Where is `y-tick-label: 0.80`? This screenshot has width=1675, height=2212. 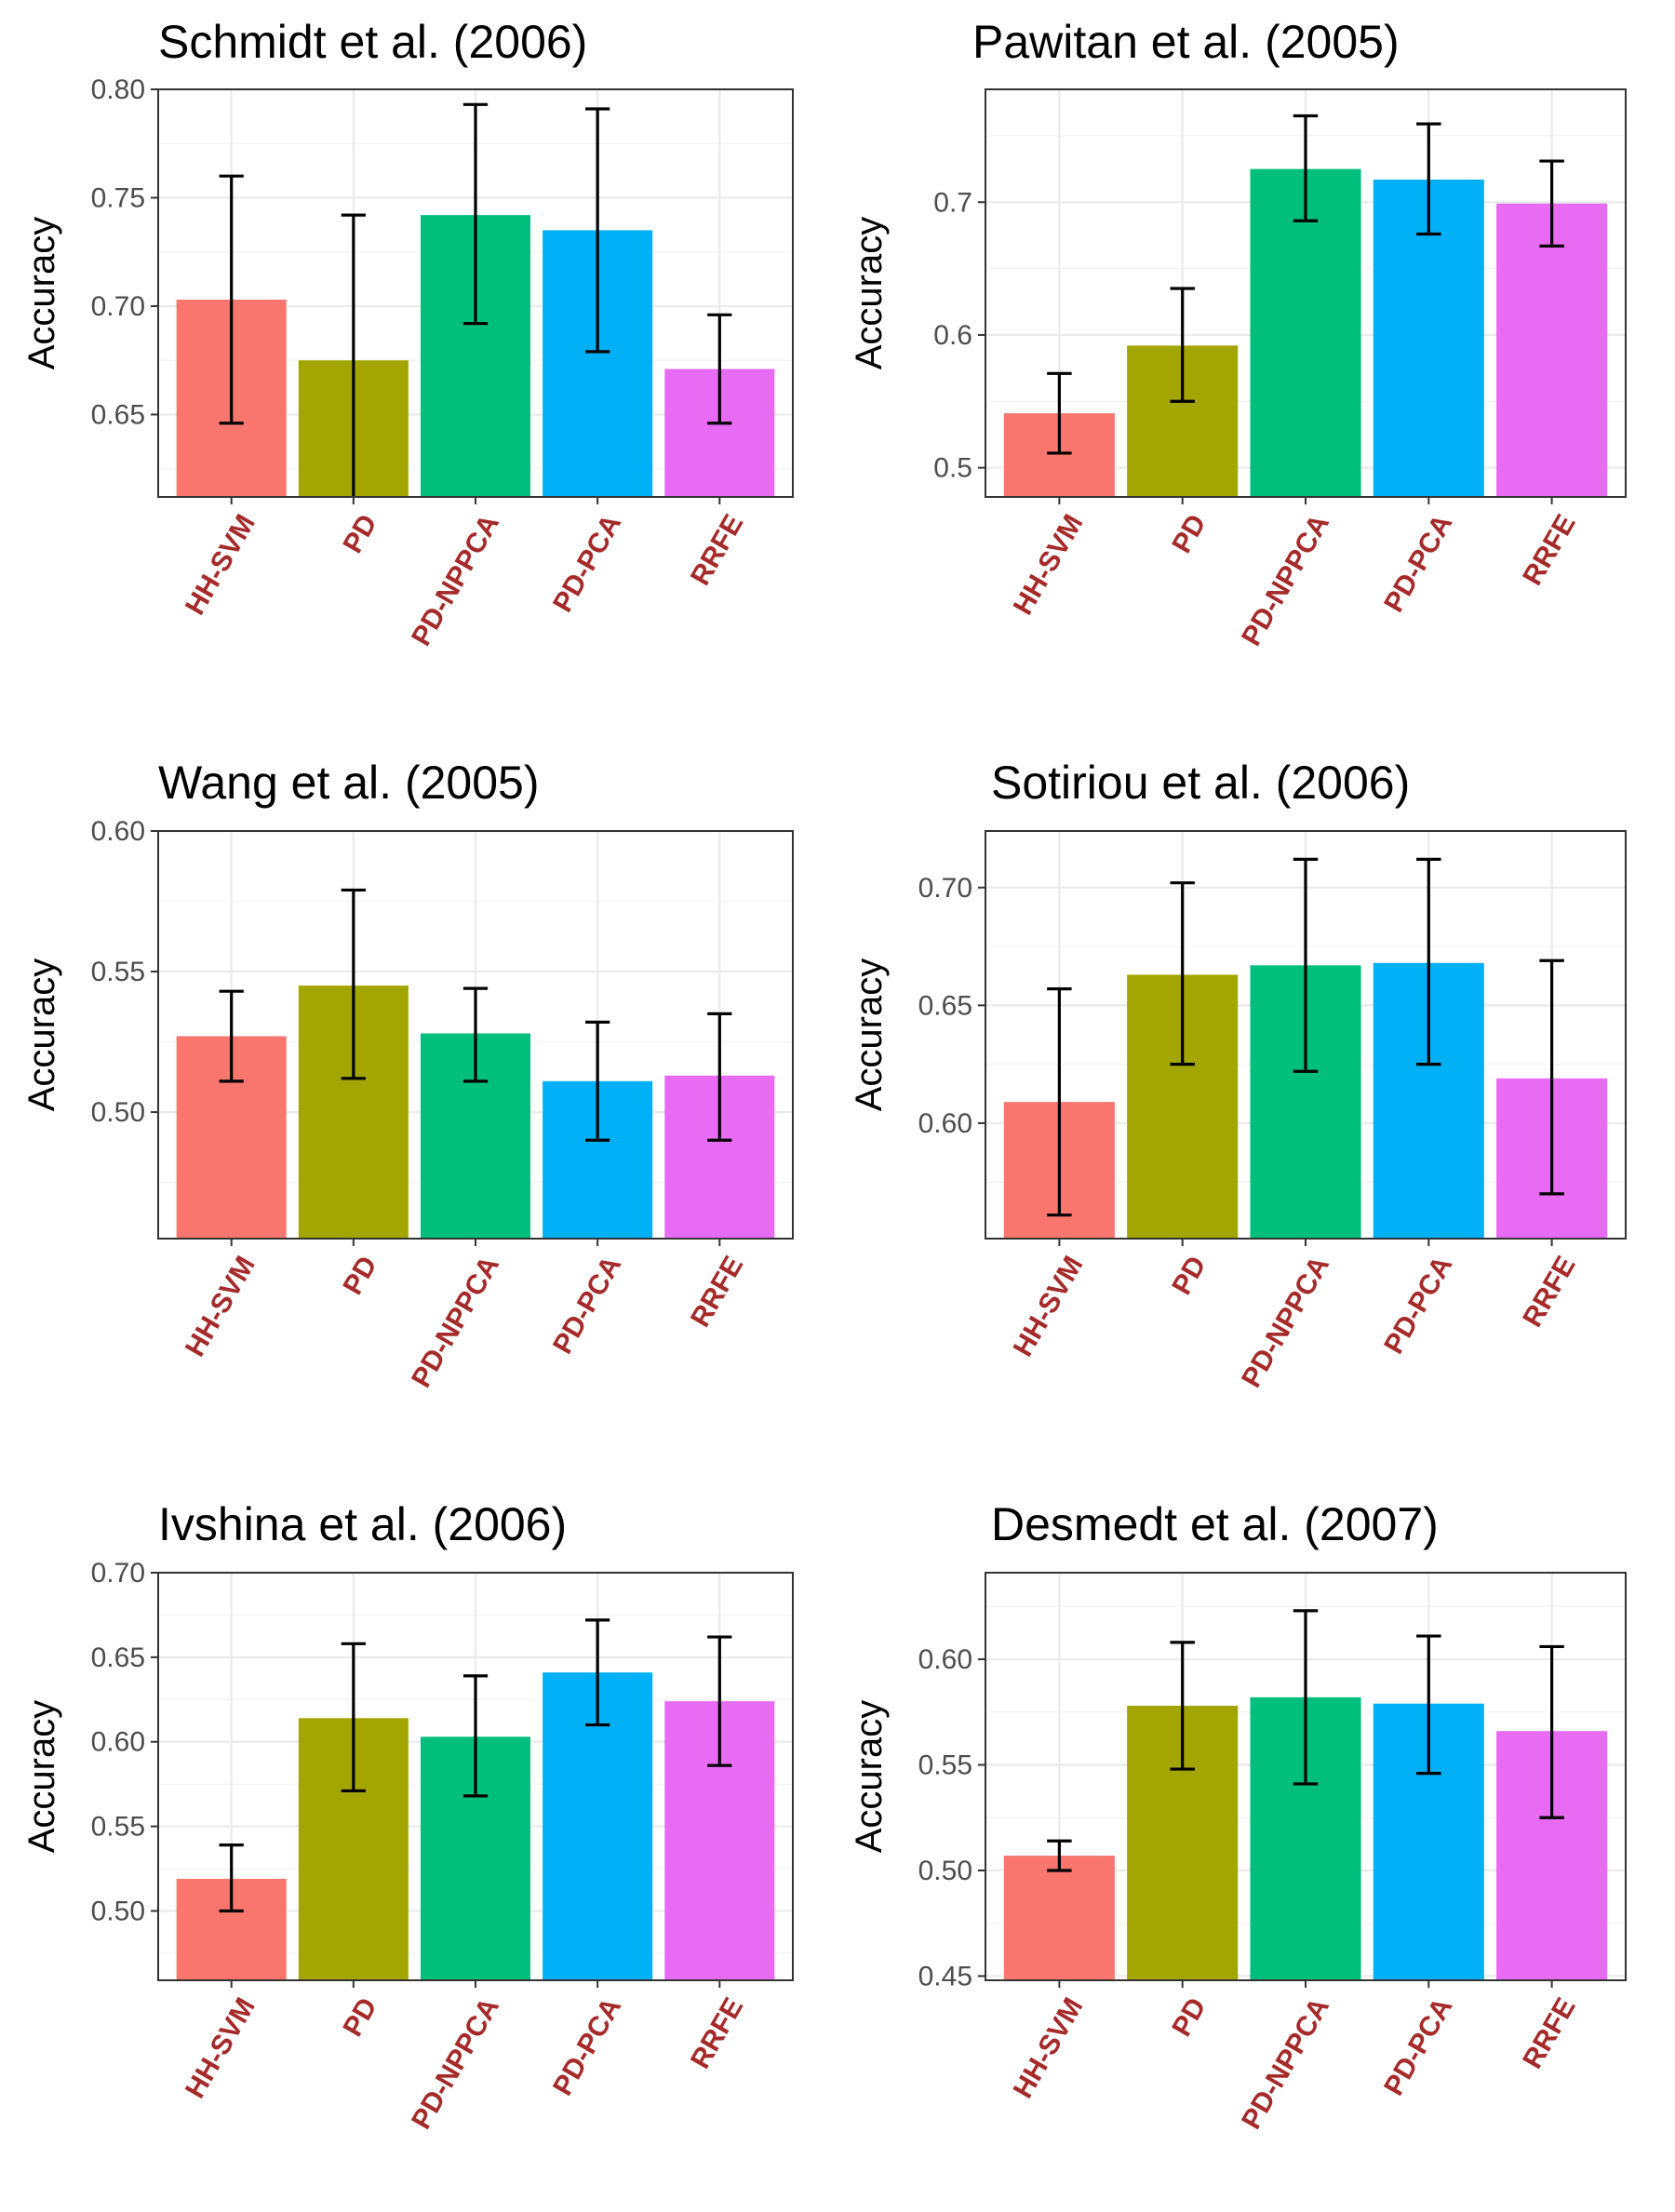
y-tick-label: 0.80 is located at coordinates (118, 89).